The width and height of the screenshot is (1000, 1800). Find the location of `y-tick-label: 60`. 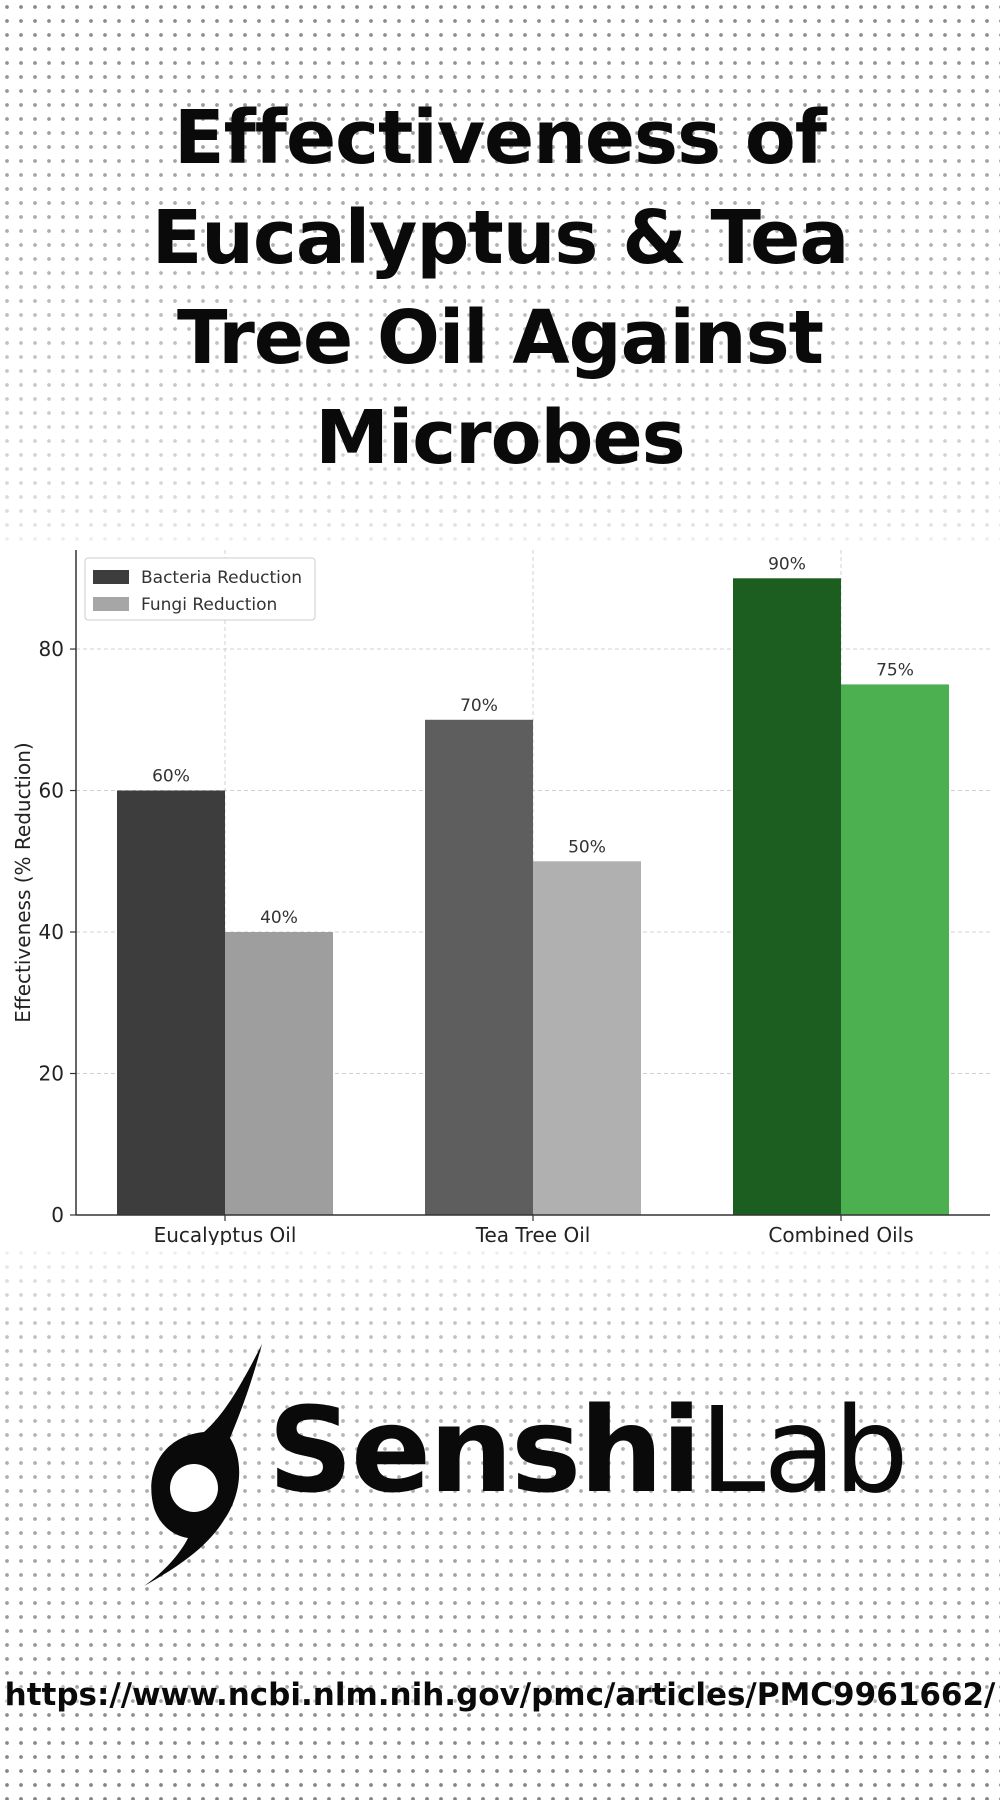

y-tick-label: 60 is located at coordinates (51, 791).